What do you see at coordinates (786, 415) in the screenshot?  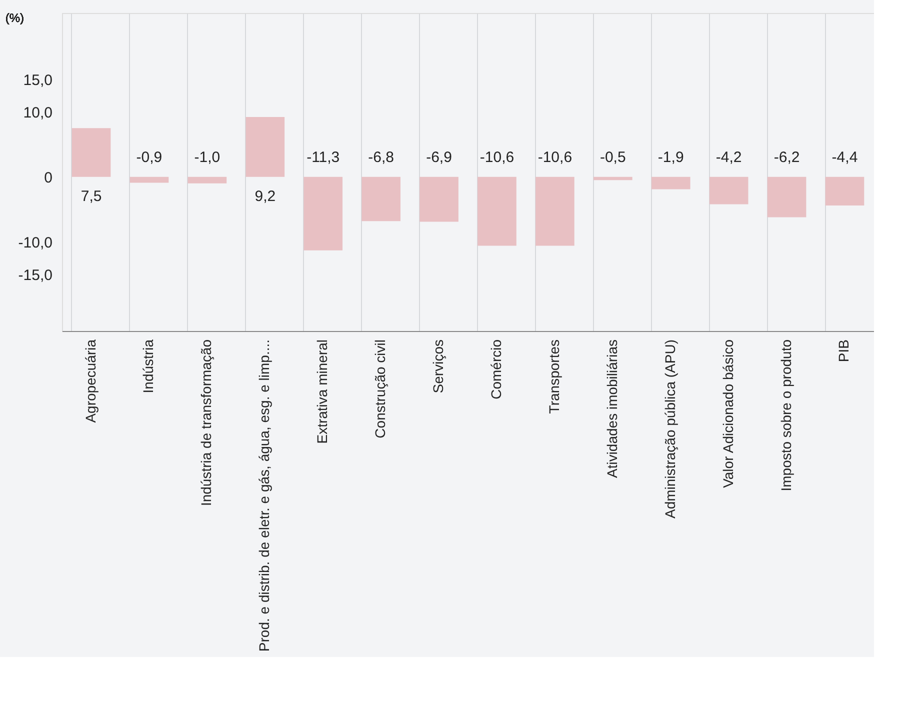 I see `x-tick-label: Imposto sobre o produto` at bounding box center [786, 415].